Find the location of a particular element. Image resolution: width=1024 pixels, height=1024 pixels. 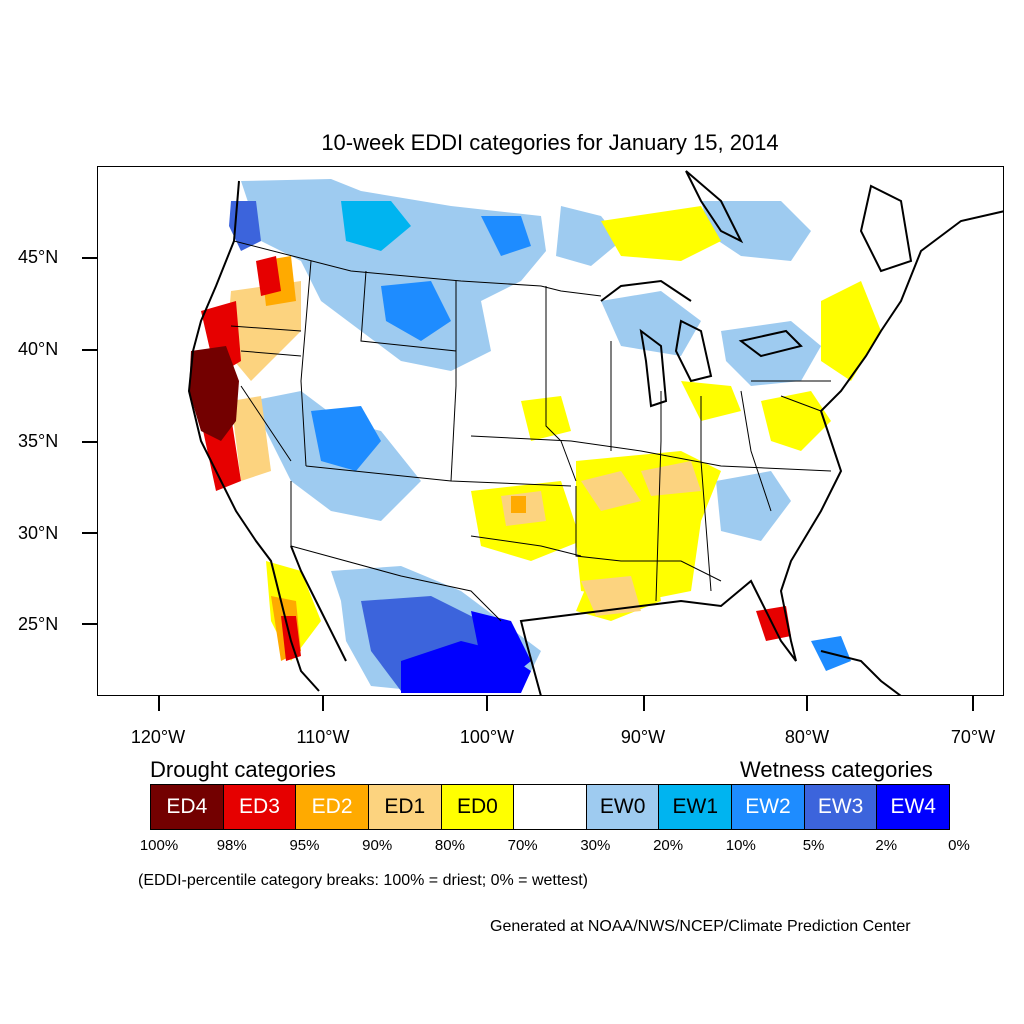

category-legend: ED4 ED3 ED2 ED1 ED0 EW0 EW1 EW2 EW3 EW4 is located at coordinates (550, 807).